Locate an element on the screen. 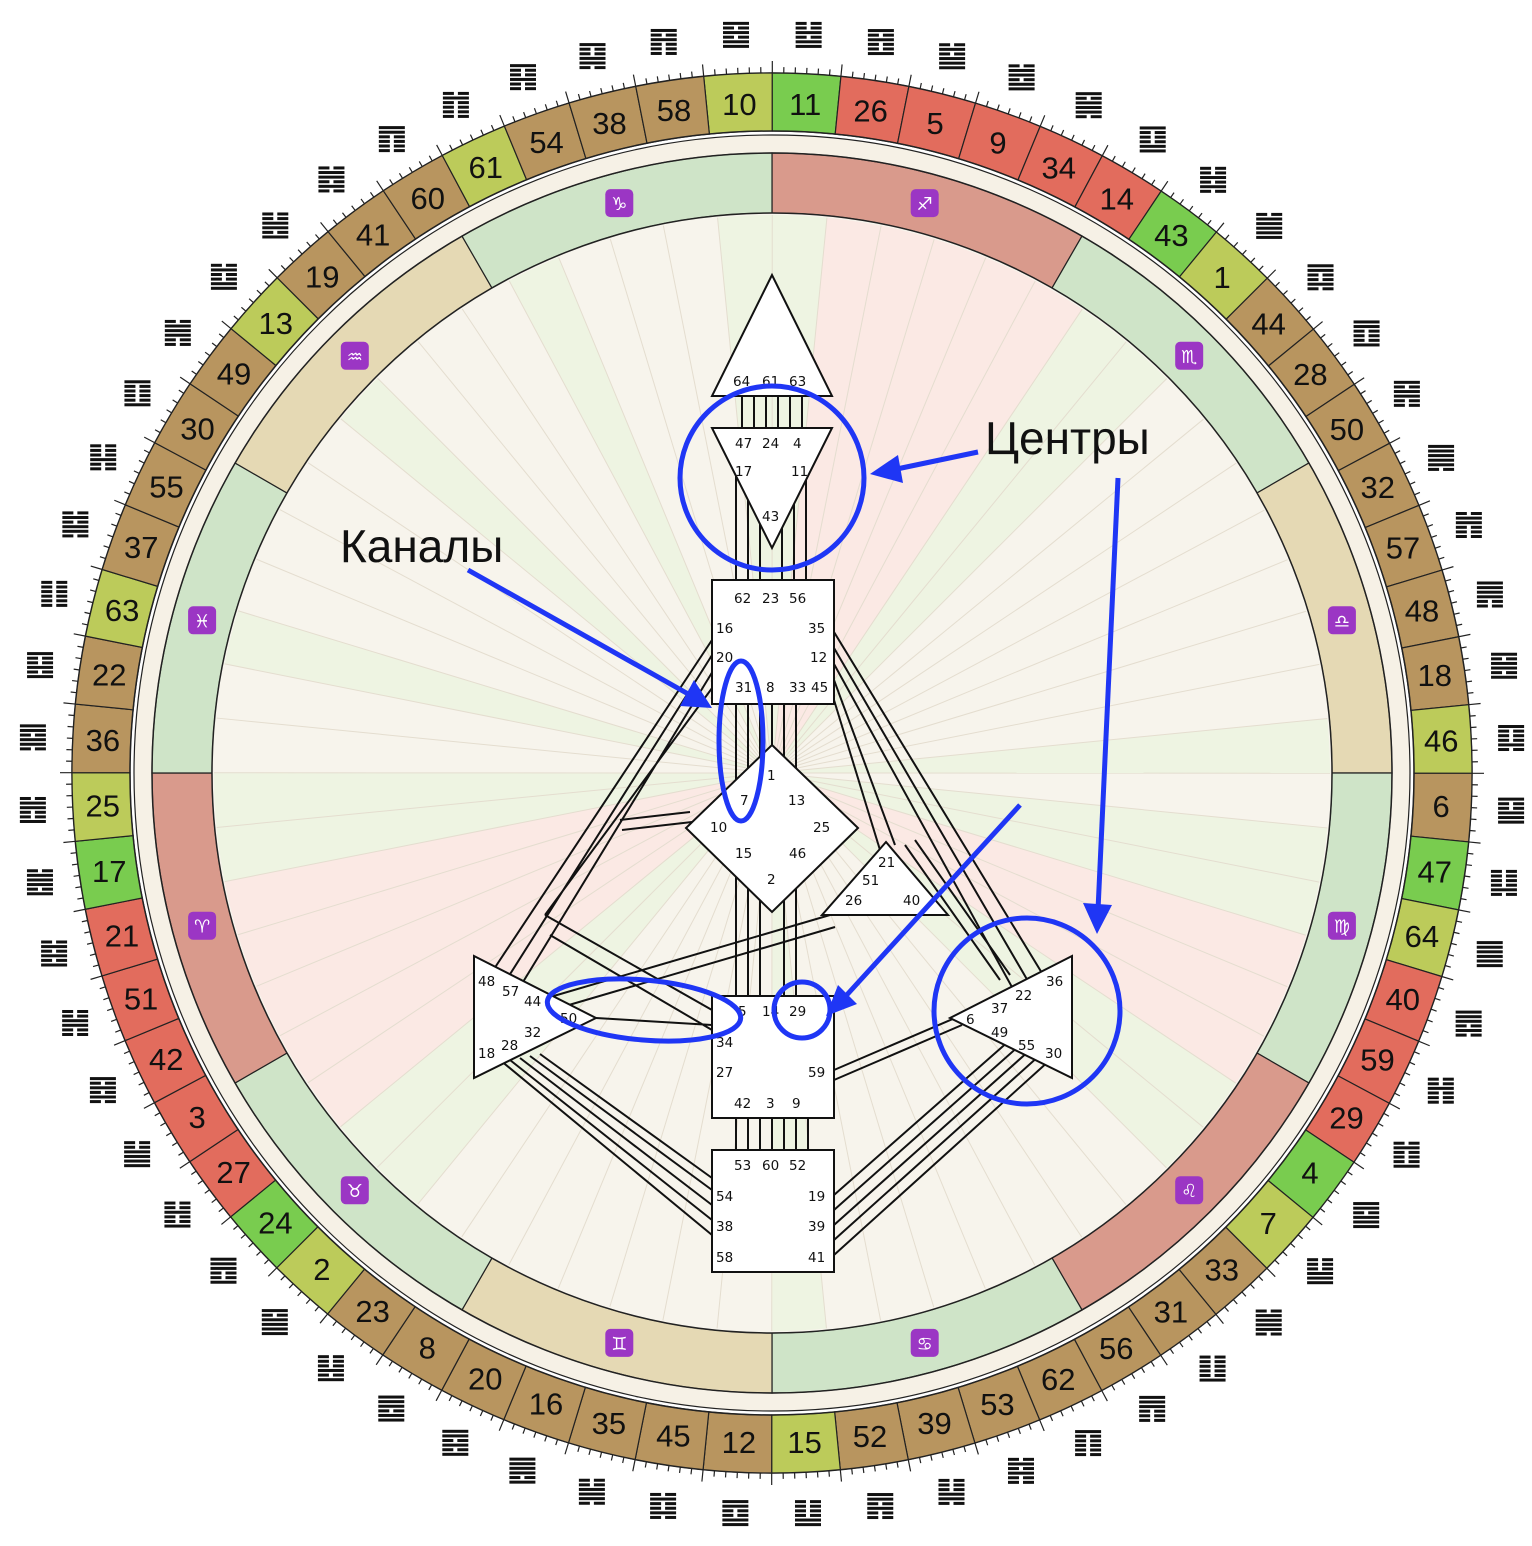  zodiac-sign-icon: ♋ is located at coordinates (925, 1344).